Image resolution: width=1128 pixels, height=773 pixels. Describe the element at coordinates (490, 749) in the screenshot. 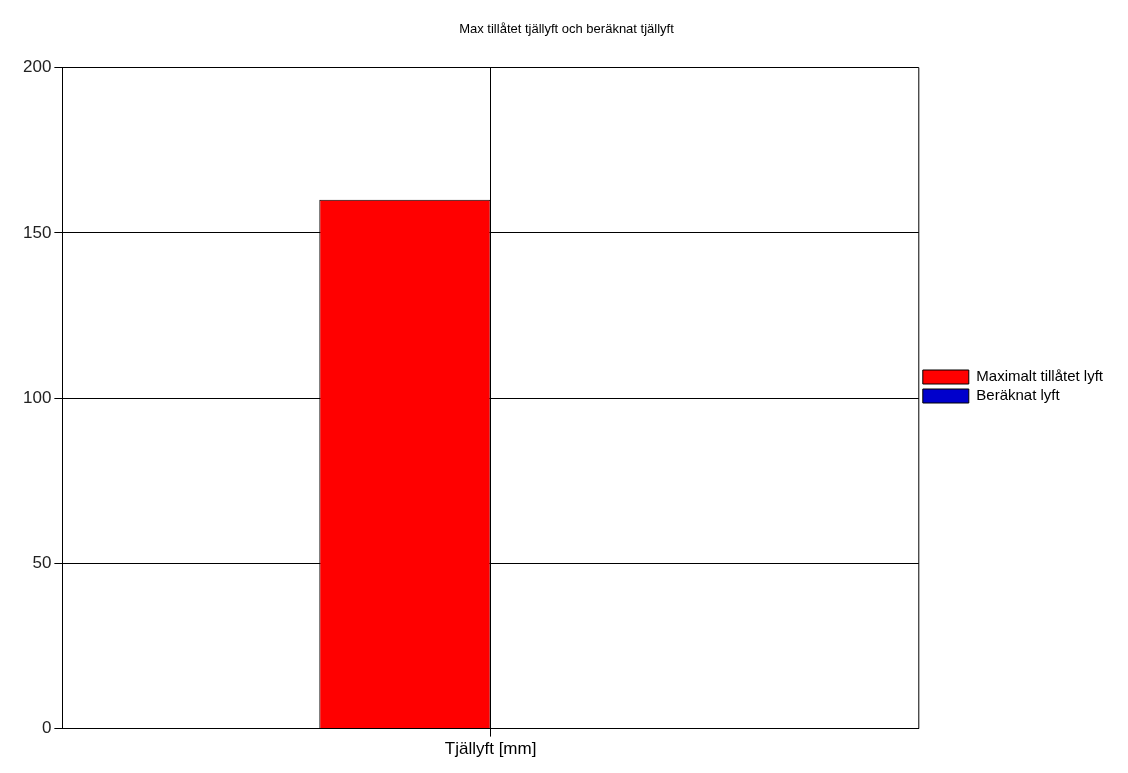

I see `x-tick-label: Tjällyft [mm]` at that location.